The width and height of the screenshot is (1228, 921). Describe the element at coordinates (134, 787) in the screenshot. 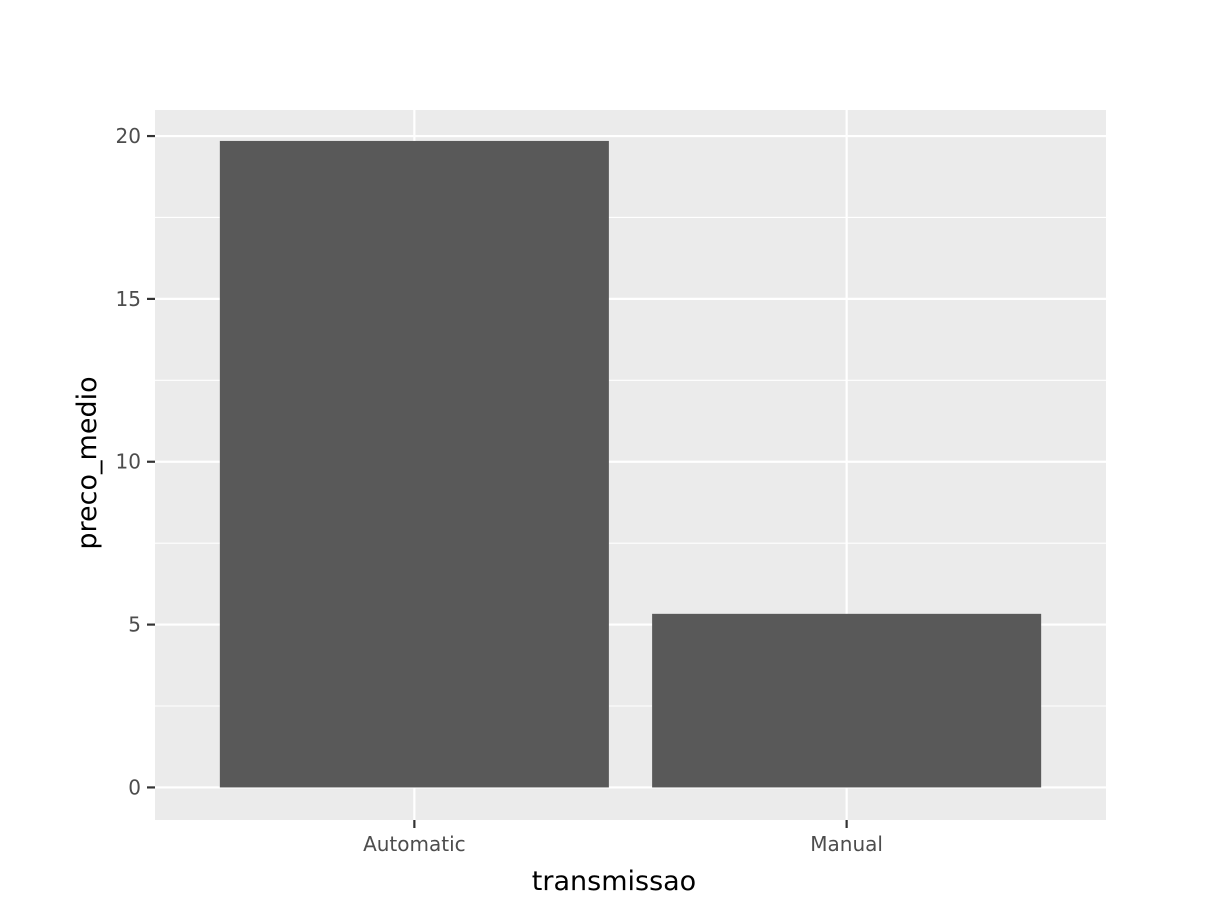

I see `y-tick-label: 0` at that location.